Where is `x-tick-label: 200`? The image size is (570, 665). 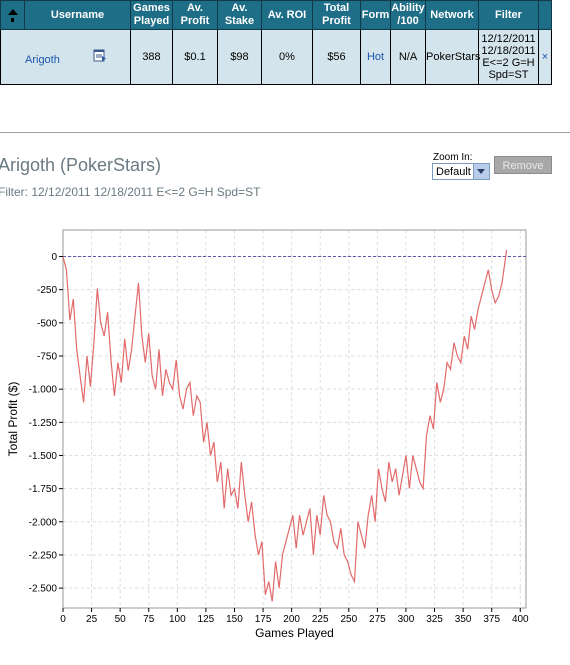
x-tick-label: 200 is located at coordinates (291, 619).